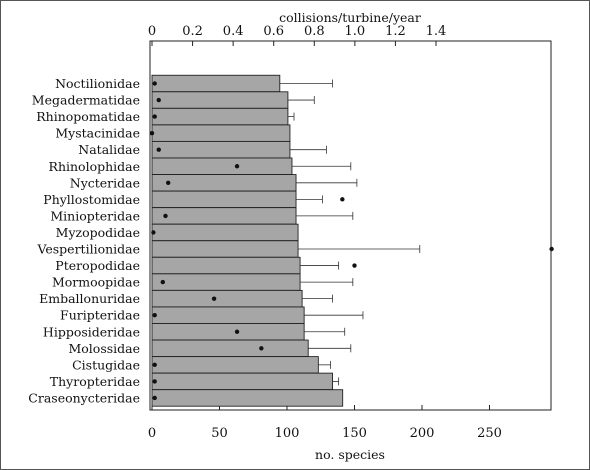 The width and height of the screenshot is (590, 470). What do you see at coordinates (95, 215) in the screenshot?
I see `category-label: Miniopteridae` at bounding box center [95, 215].